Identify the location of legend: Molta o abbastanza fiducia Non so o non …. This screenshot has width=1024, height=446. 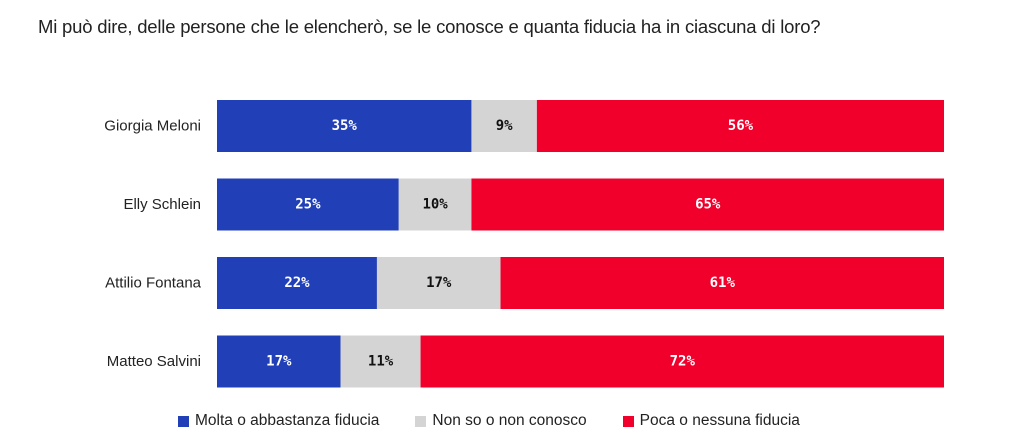
(507, 421).